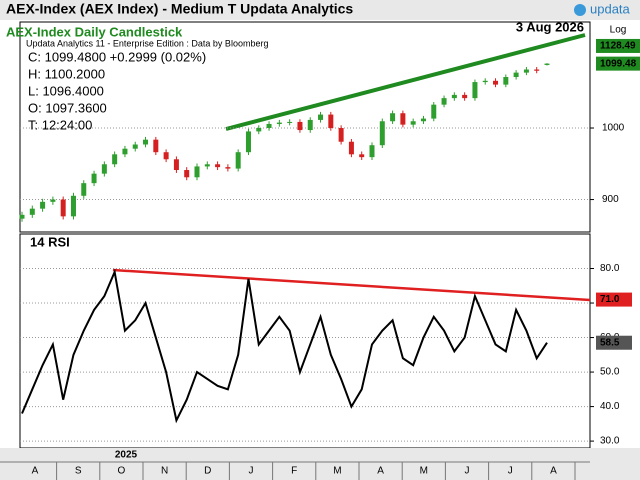 This screenshot has height=480, width=640. What do you see at coordinates (66, 90) in the screenshot?
I see `readout: L: 1096.4000` at bounding box center [66, 90].